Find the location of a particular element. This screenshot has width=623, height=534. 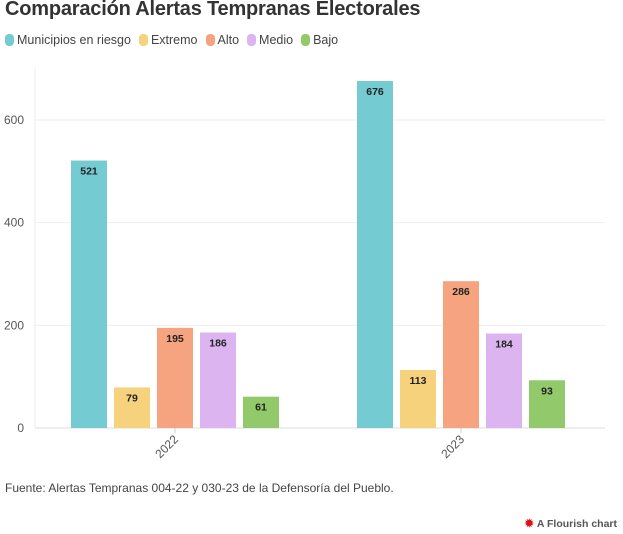

data-label: 195 is located at coordinates (175, 339).